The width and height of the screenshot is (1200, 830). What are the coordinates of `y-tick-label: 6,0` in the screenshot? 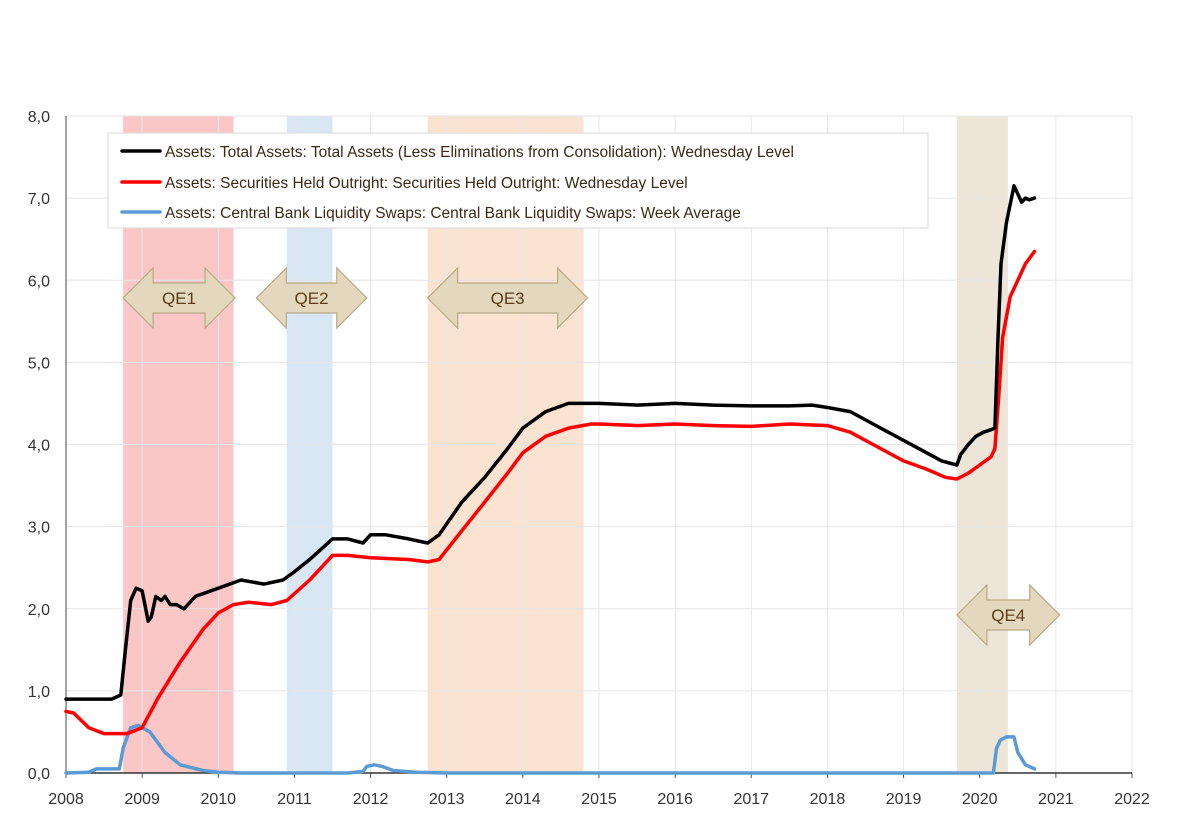 It's located at (39, 281).